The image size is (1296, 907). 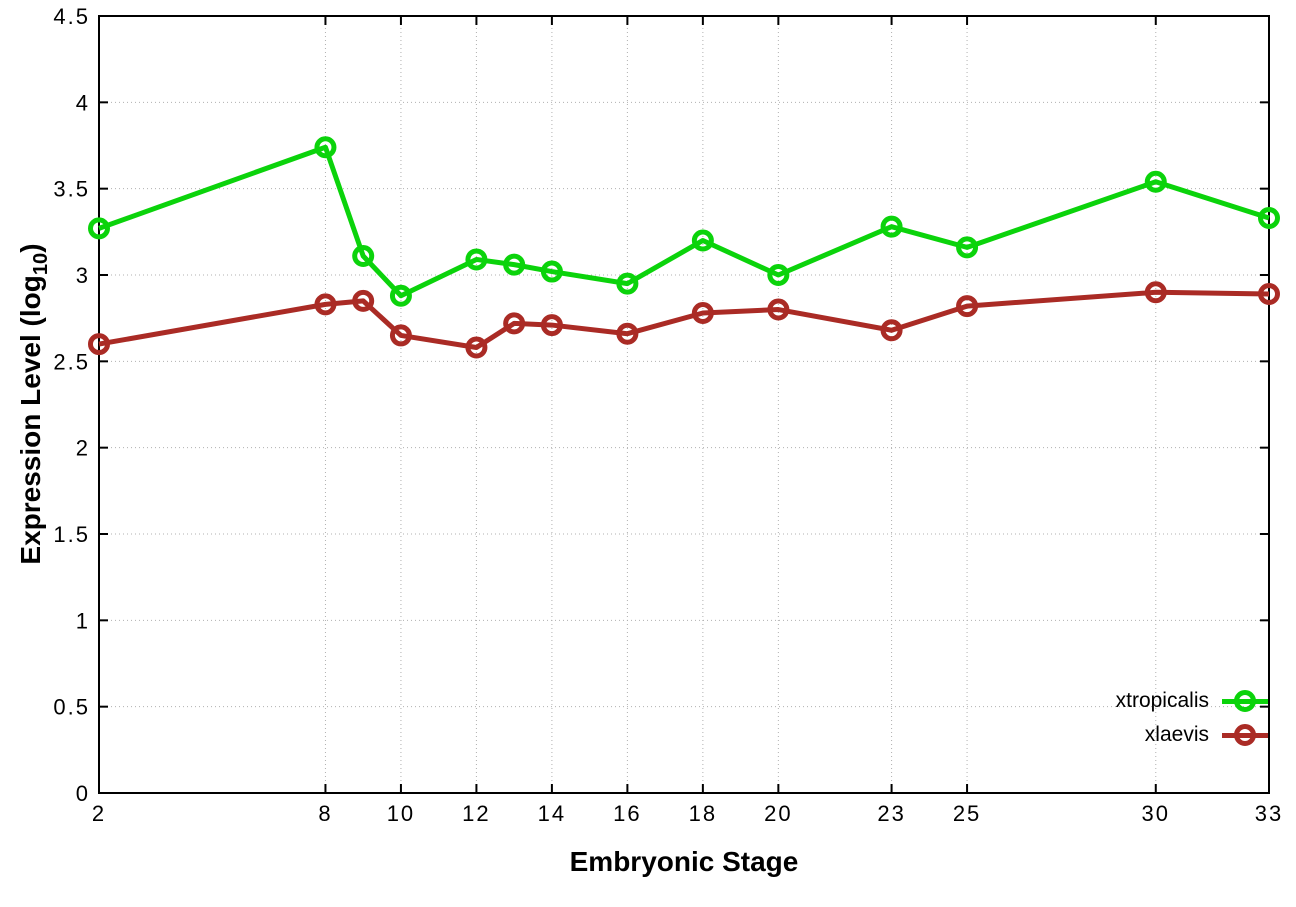 What do you see at coordinates (71, 534) in the screenshot?
I see `y-tick-label: 1.5` at bounding box center [71, 534].